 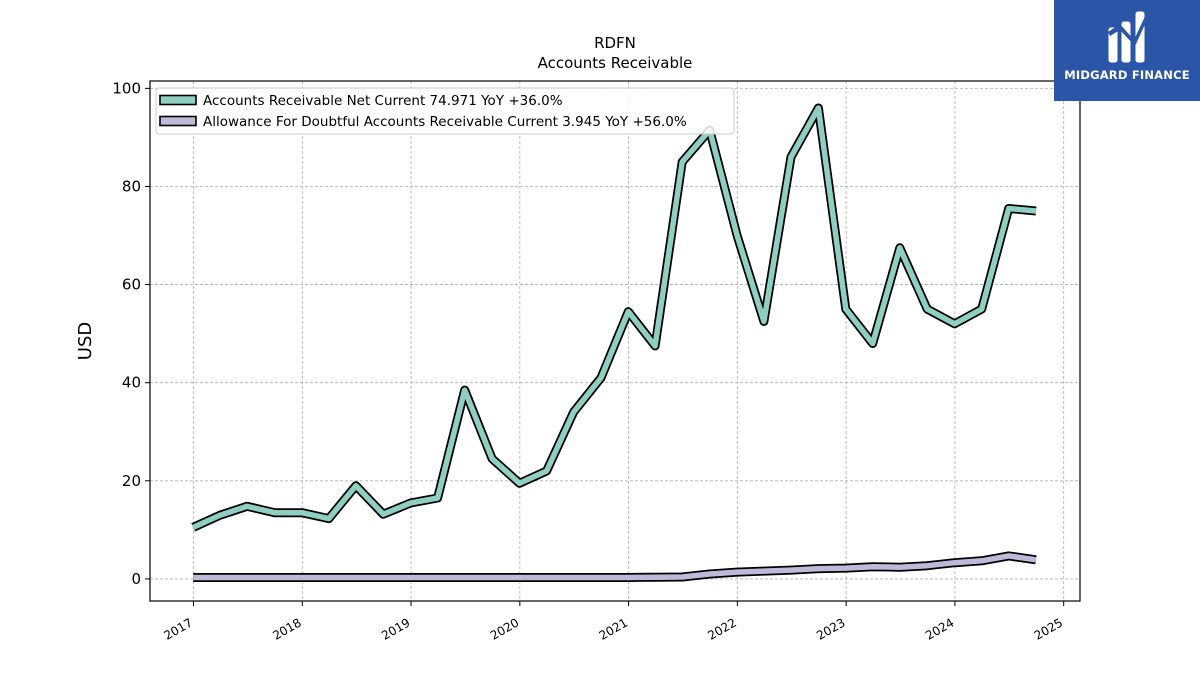 What do you see at coordinates (721, 628) in the screenshot?
I see `x-tick-label: 2022` at bounding box center [721, 628].